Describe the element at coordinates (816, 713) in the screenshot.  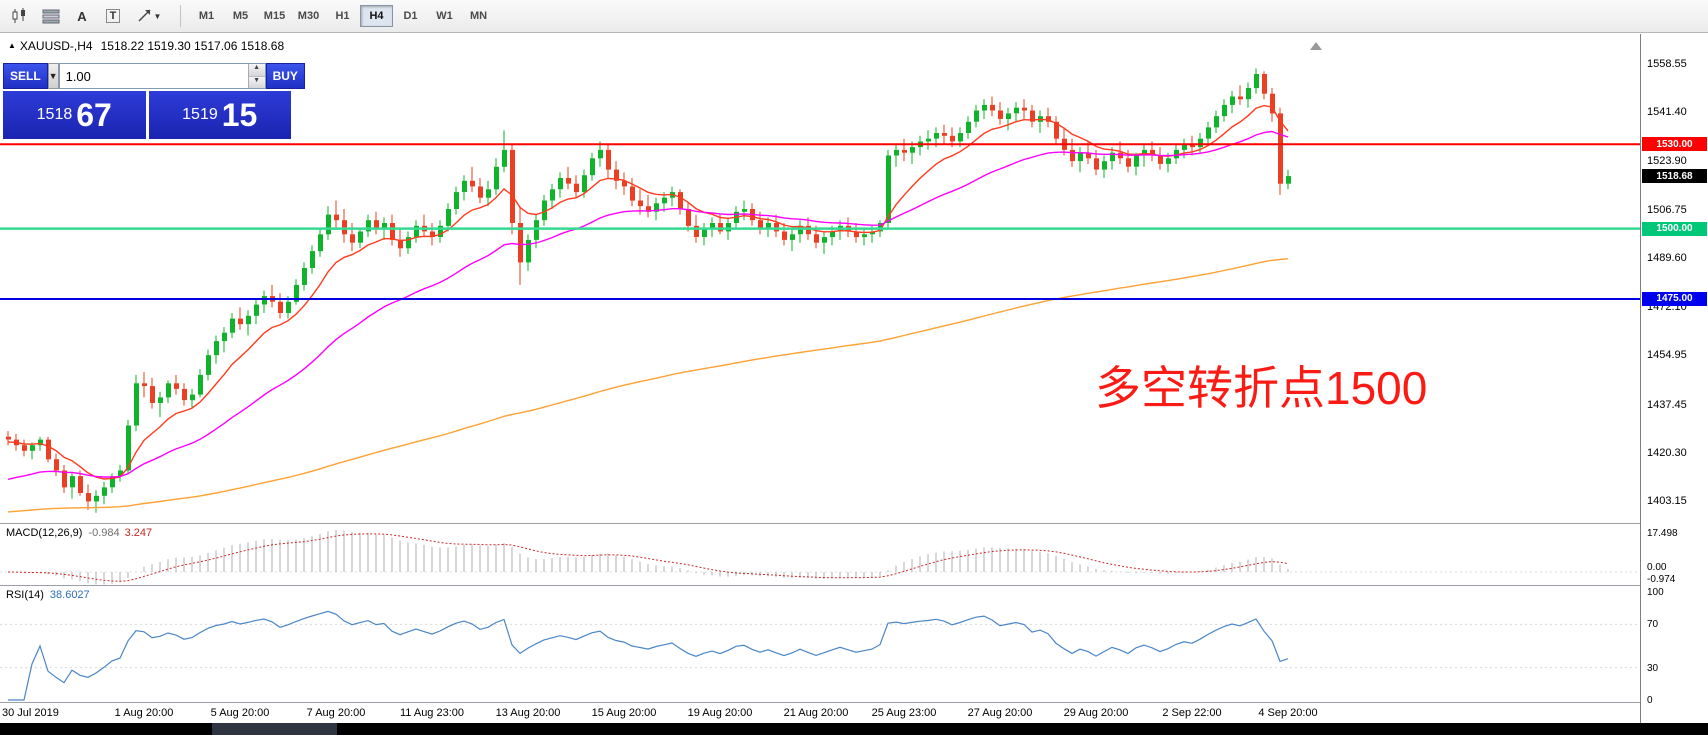
I see `time-label: 21 Aug 20:00` at that location.